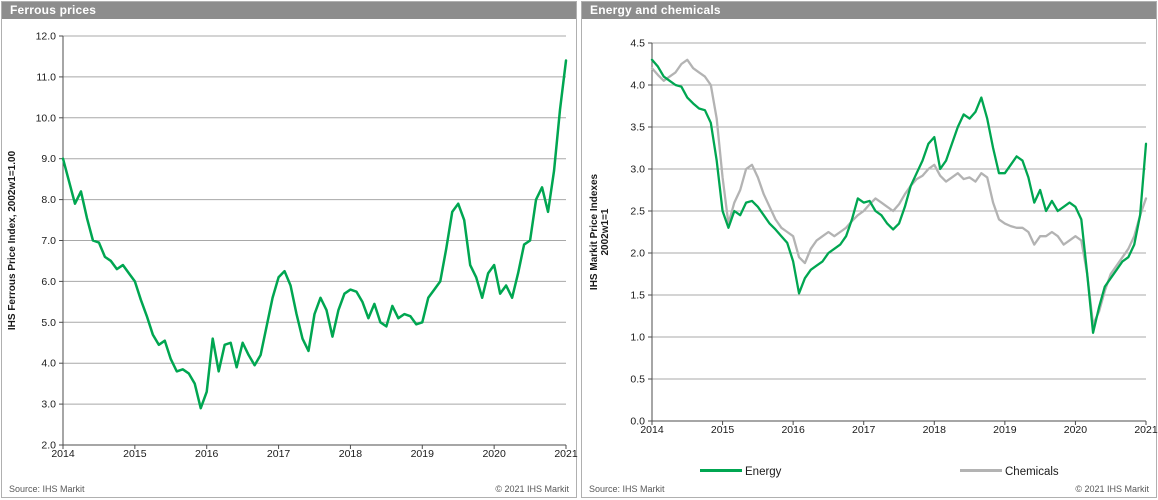  Describe the element at coordinates (46, 118) in the screenshot. I see `svg-text: 10.0` at that location.